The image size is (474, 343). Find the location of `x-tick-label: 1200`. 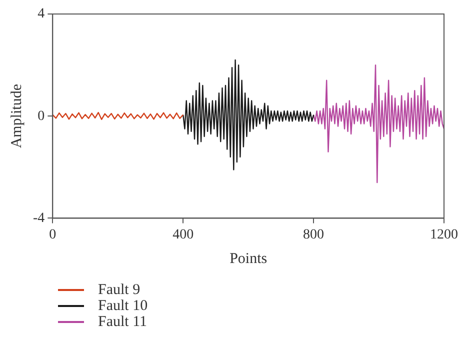

x-tick-label: 1200 is located at coordinates (444, 234).